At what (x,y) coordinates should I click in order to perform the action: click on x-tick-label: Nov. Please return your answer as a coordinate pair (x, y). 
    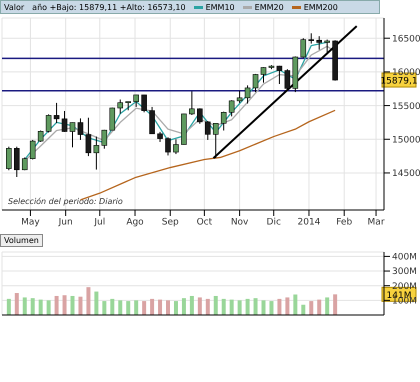
    Looking at the image, I should click on (240, 222).